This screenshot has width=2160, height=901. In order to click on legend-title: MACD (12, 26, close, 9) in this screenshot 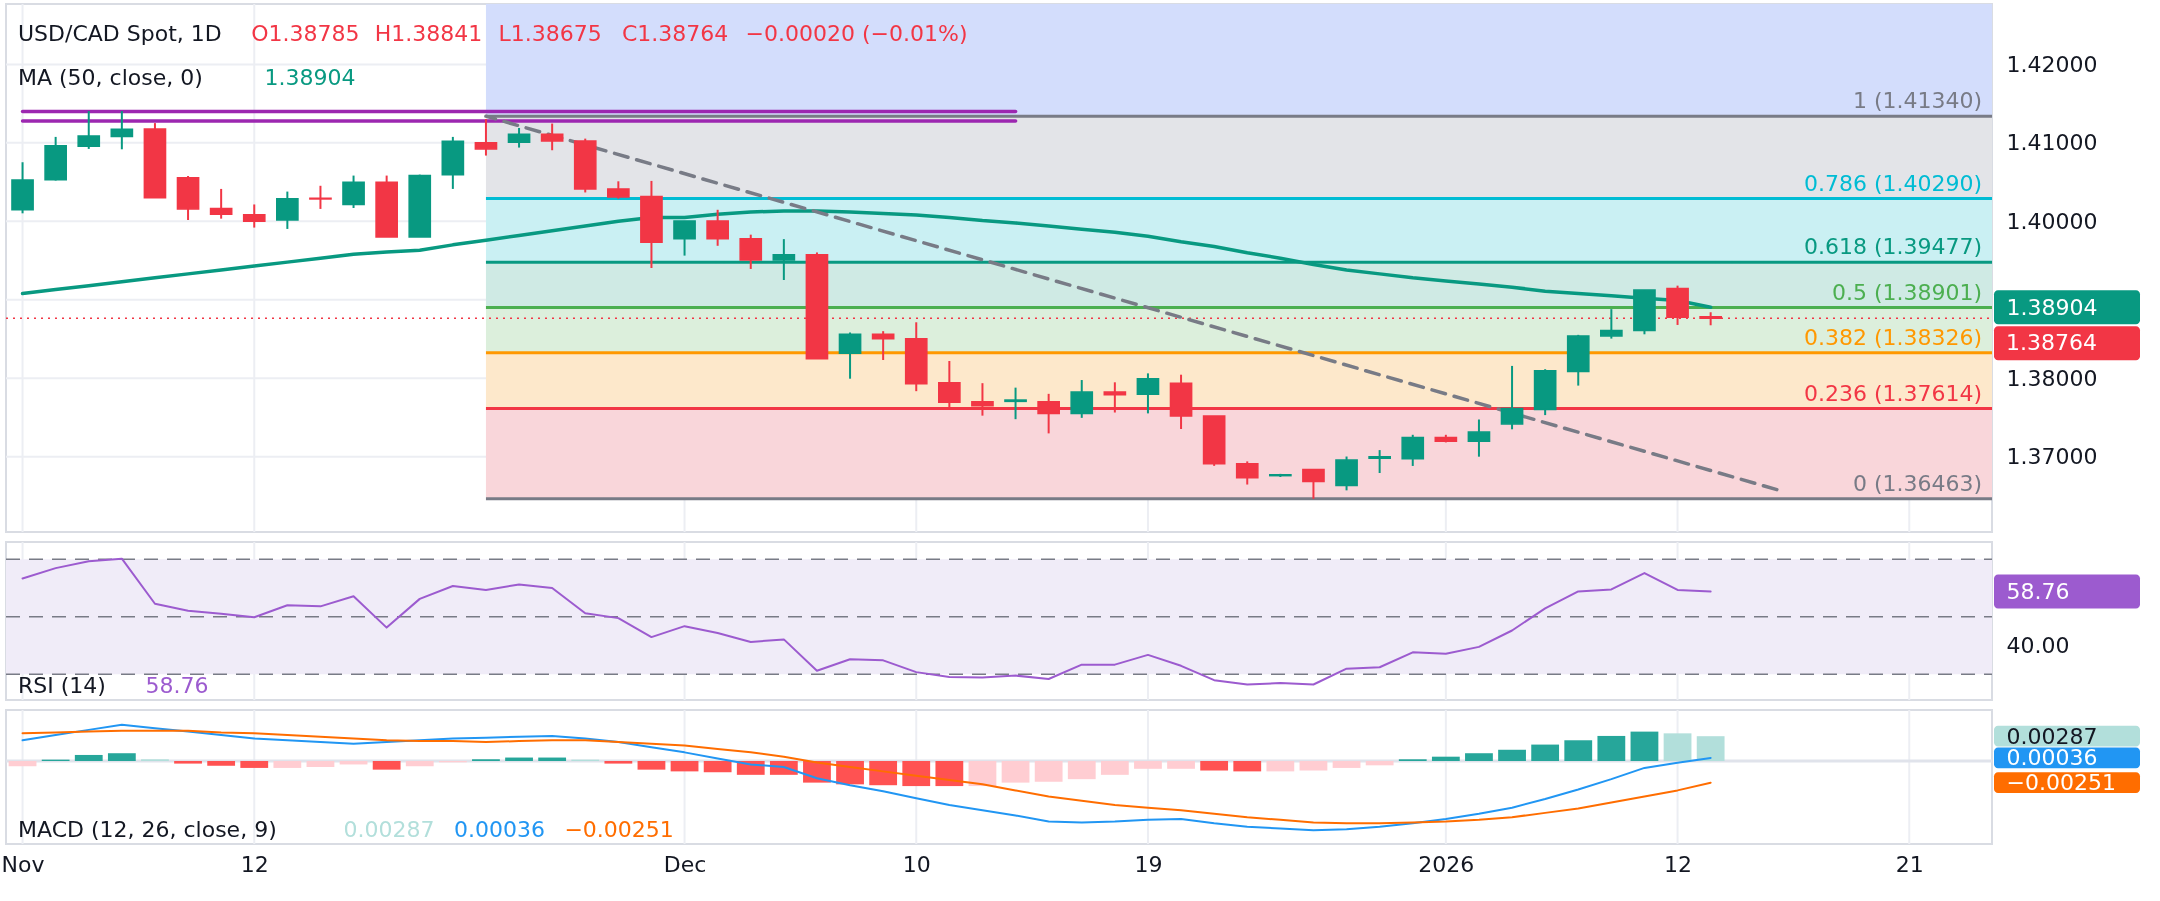, I will do `click(147, 829)`.